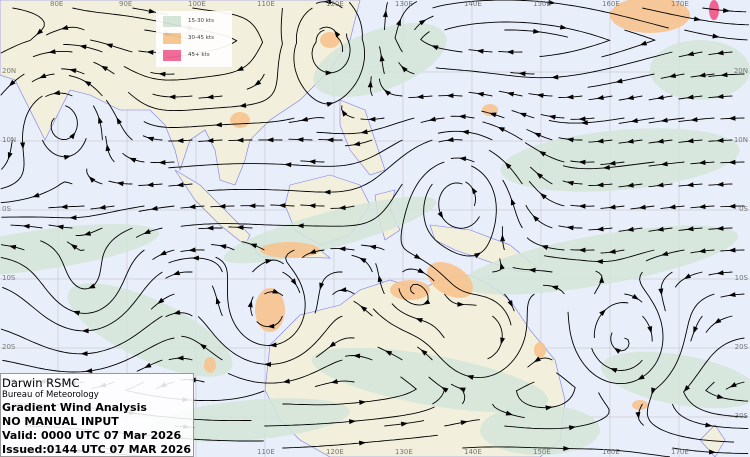 This screenshot has width=750, height=457. I want to click on lon-label-bottom: 140E, so click(473, 452).